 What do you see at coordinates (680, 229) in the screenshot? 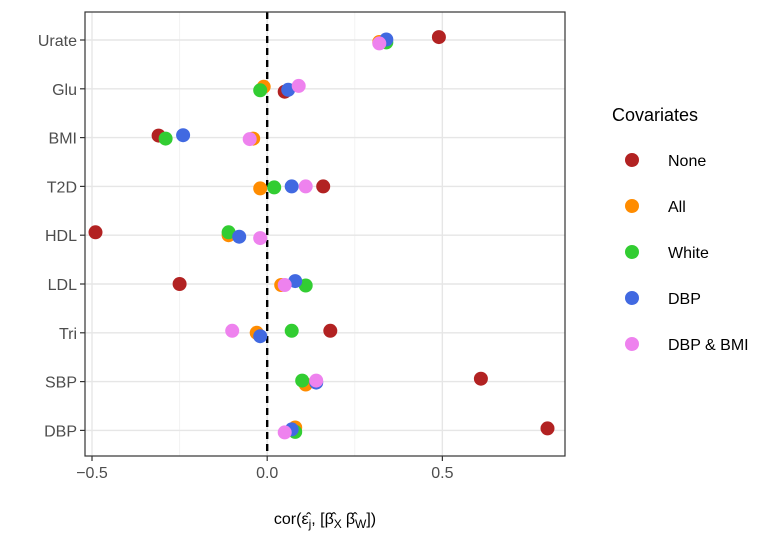
I see `legend: Covariates None All White DBP DBP & BMI` at bounding box center [680, 229].